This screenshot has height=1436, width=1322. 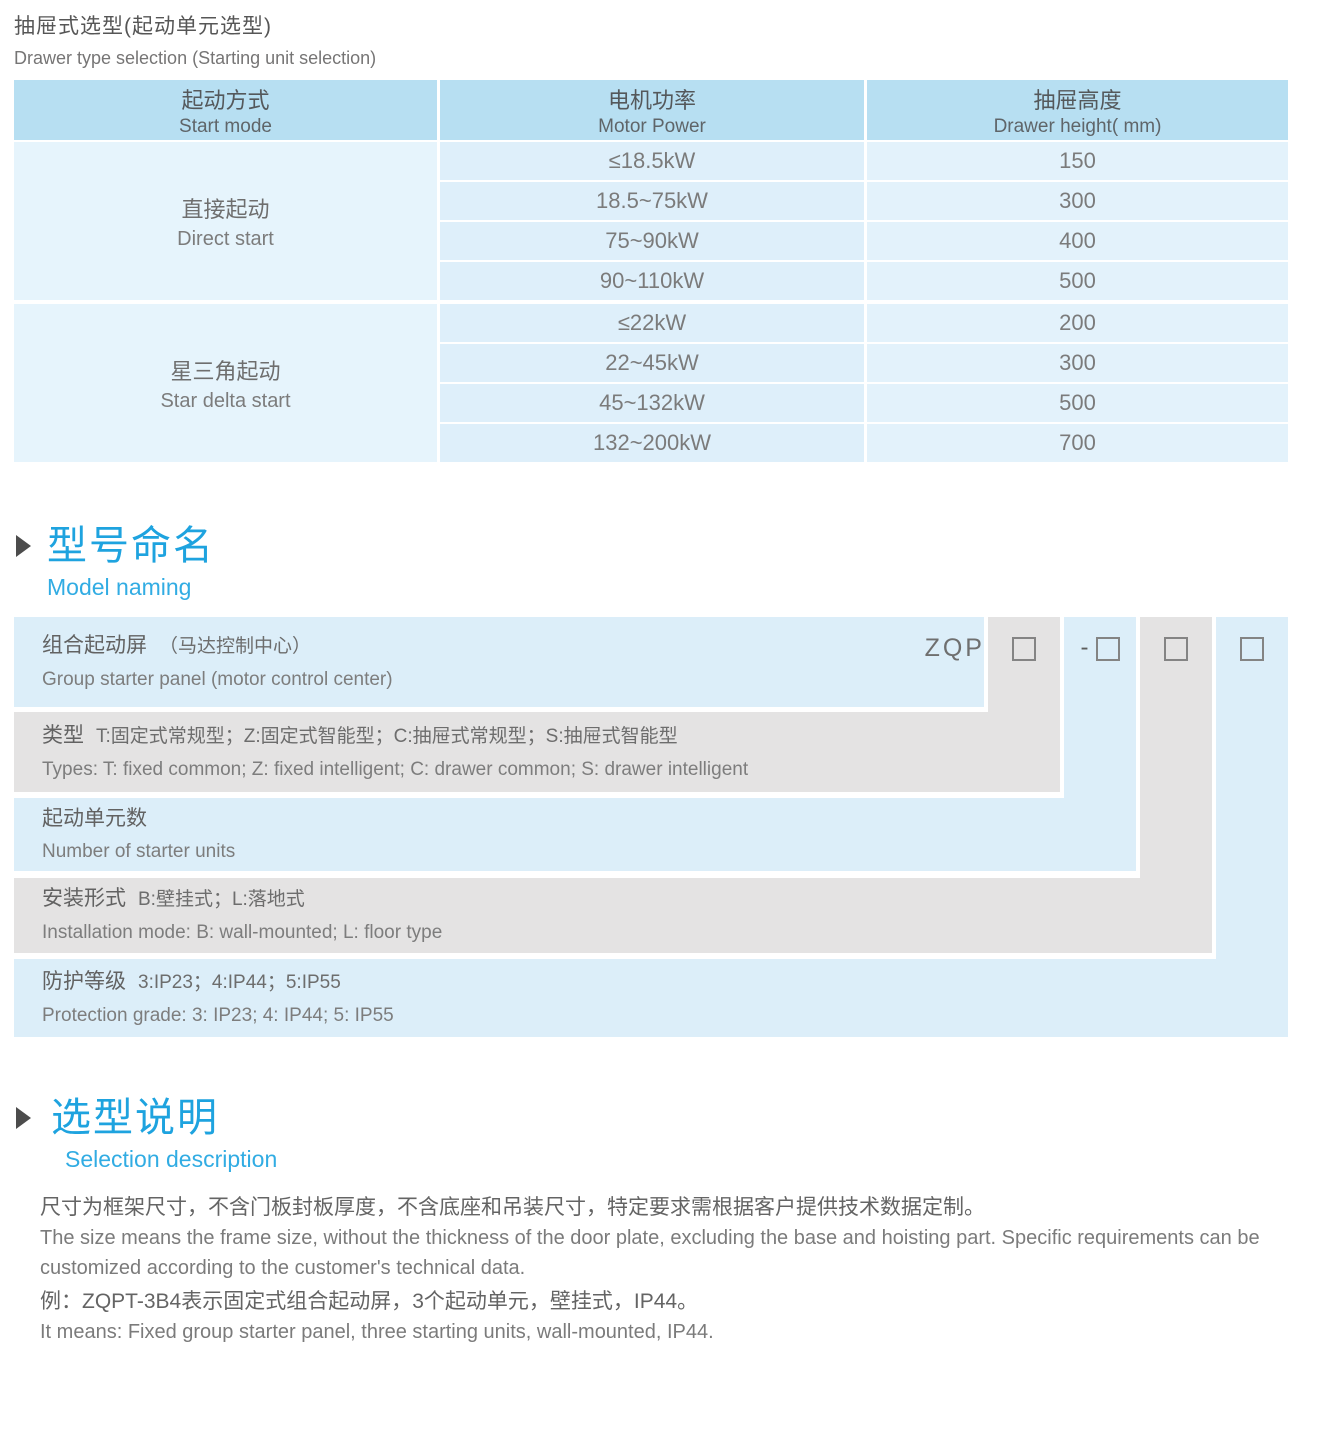 What do you see at coordinates (1077, 323) in the screenshot?
I see `table-cell-height: 200` at bounding box center [1077, 323].